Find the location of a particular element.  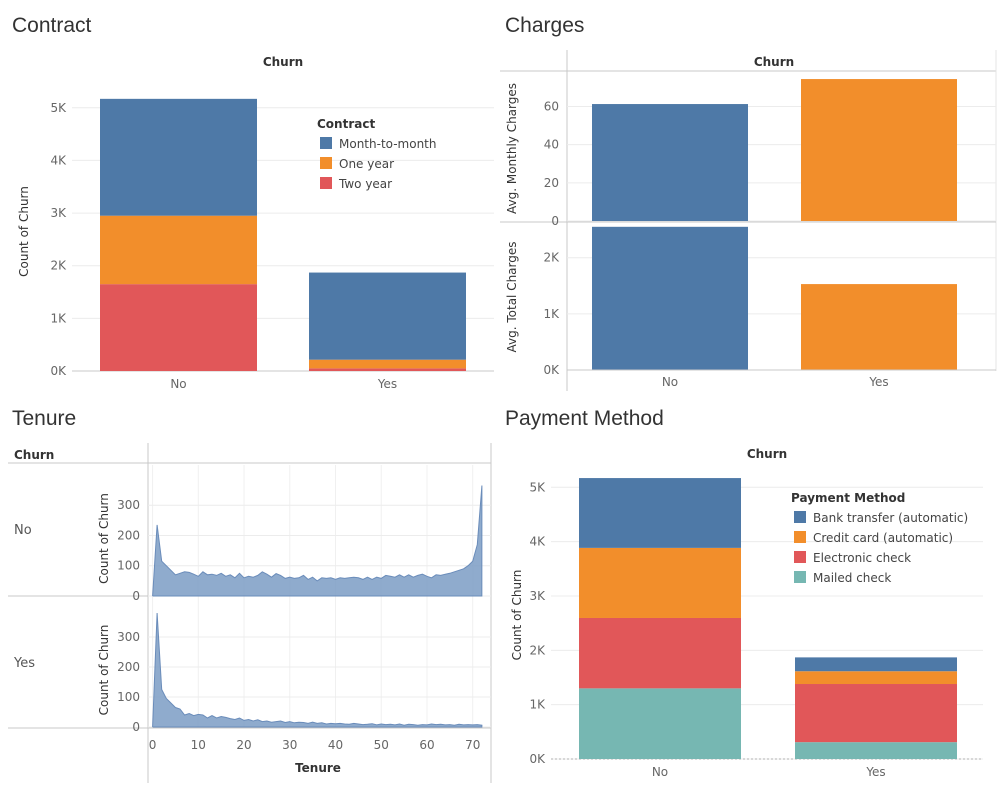

bar-yes-credit-card-automatic is located at coordinates (876, 678).